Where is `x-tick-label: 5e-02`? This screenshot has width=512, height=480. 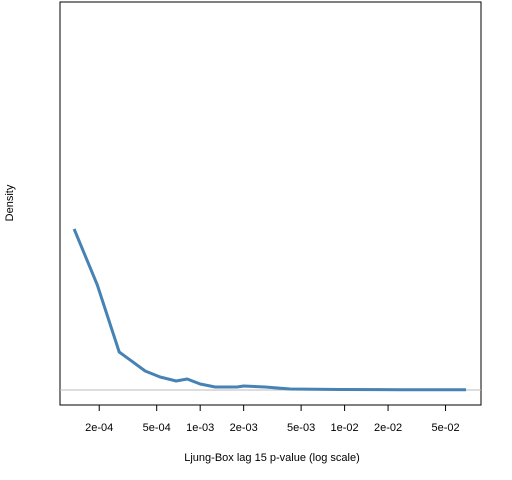 x-tick-label: 5e-02 is located at coordinates (445, 428).